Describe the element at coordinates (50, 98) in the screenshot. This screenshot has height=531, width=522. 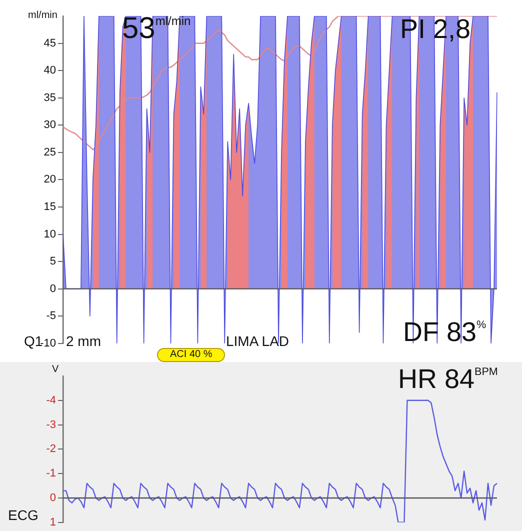
I see `y-tick-label: 35` at that location.